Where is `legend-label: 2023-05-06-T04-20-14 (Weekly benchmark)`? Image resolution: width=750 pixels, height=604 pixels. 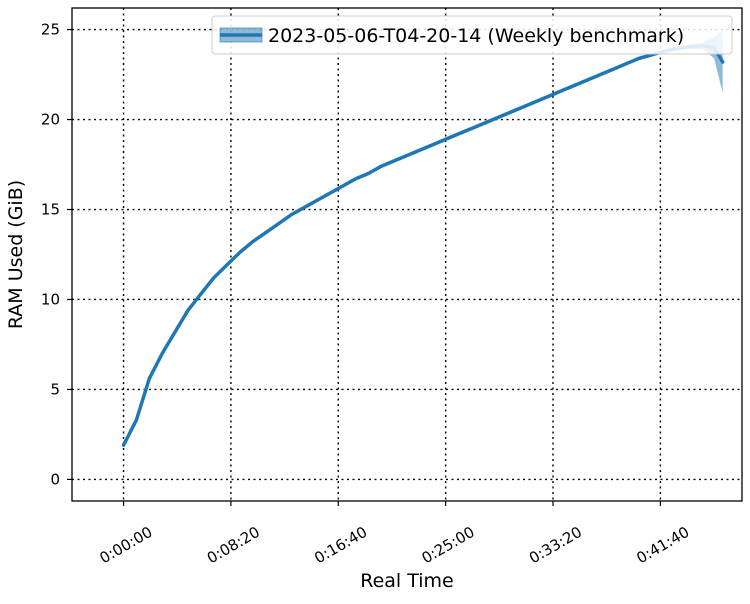 legend-label: 2023-05-06-T04-20-14 (Weekly benchmark) is located at coordinates (476, 36).